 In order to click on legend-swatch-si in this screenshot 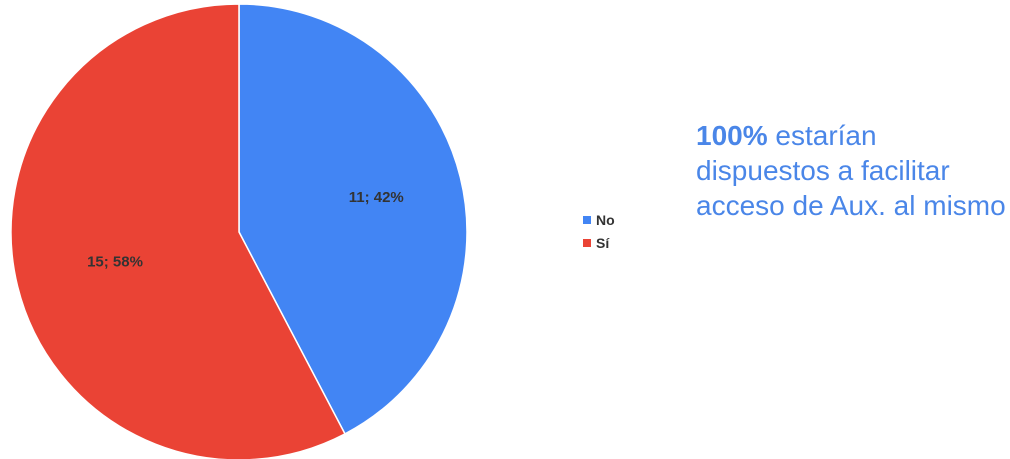, I will do `click(587, 242)`.